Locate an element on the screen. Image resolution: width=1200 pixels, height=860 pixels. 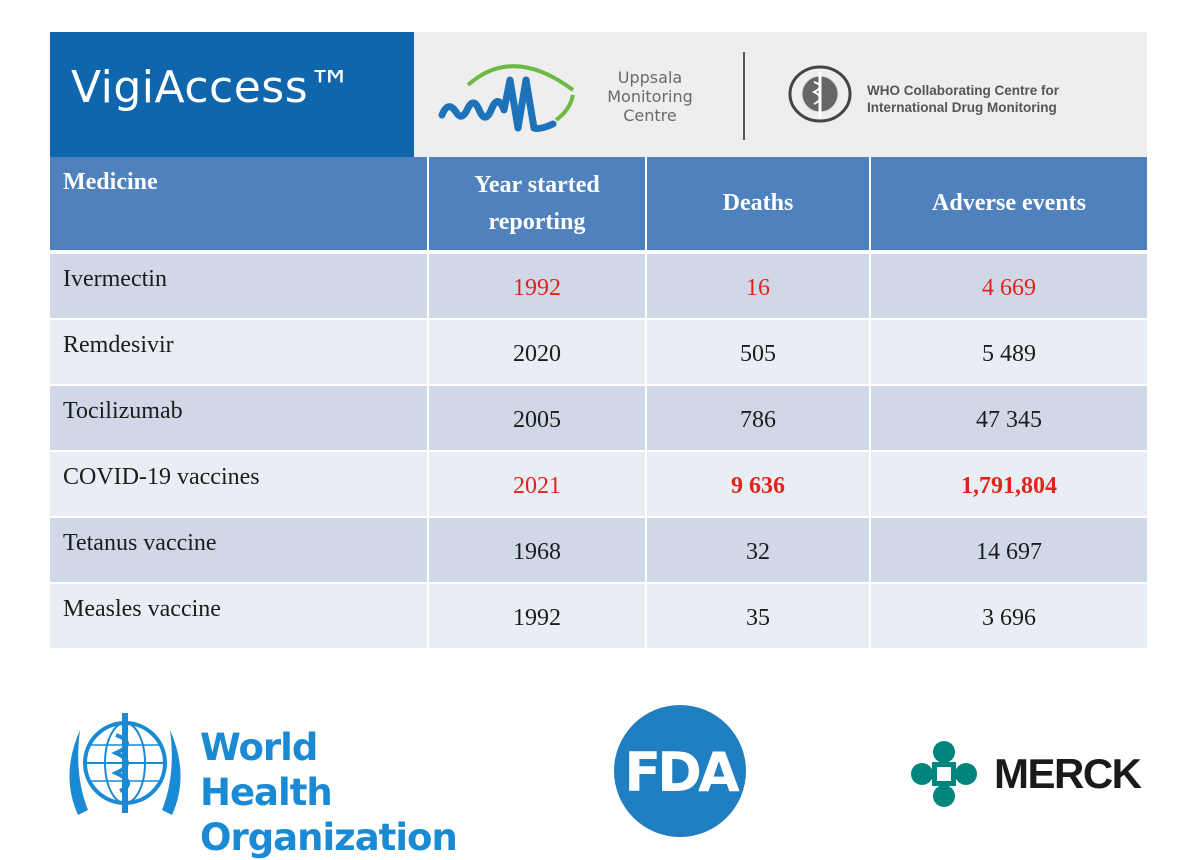
vigiaccess-brand-box: VigiAccess™ is located at coordinates (232, 94).